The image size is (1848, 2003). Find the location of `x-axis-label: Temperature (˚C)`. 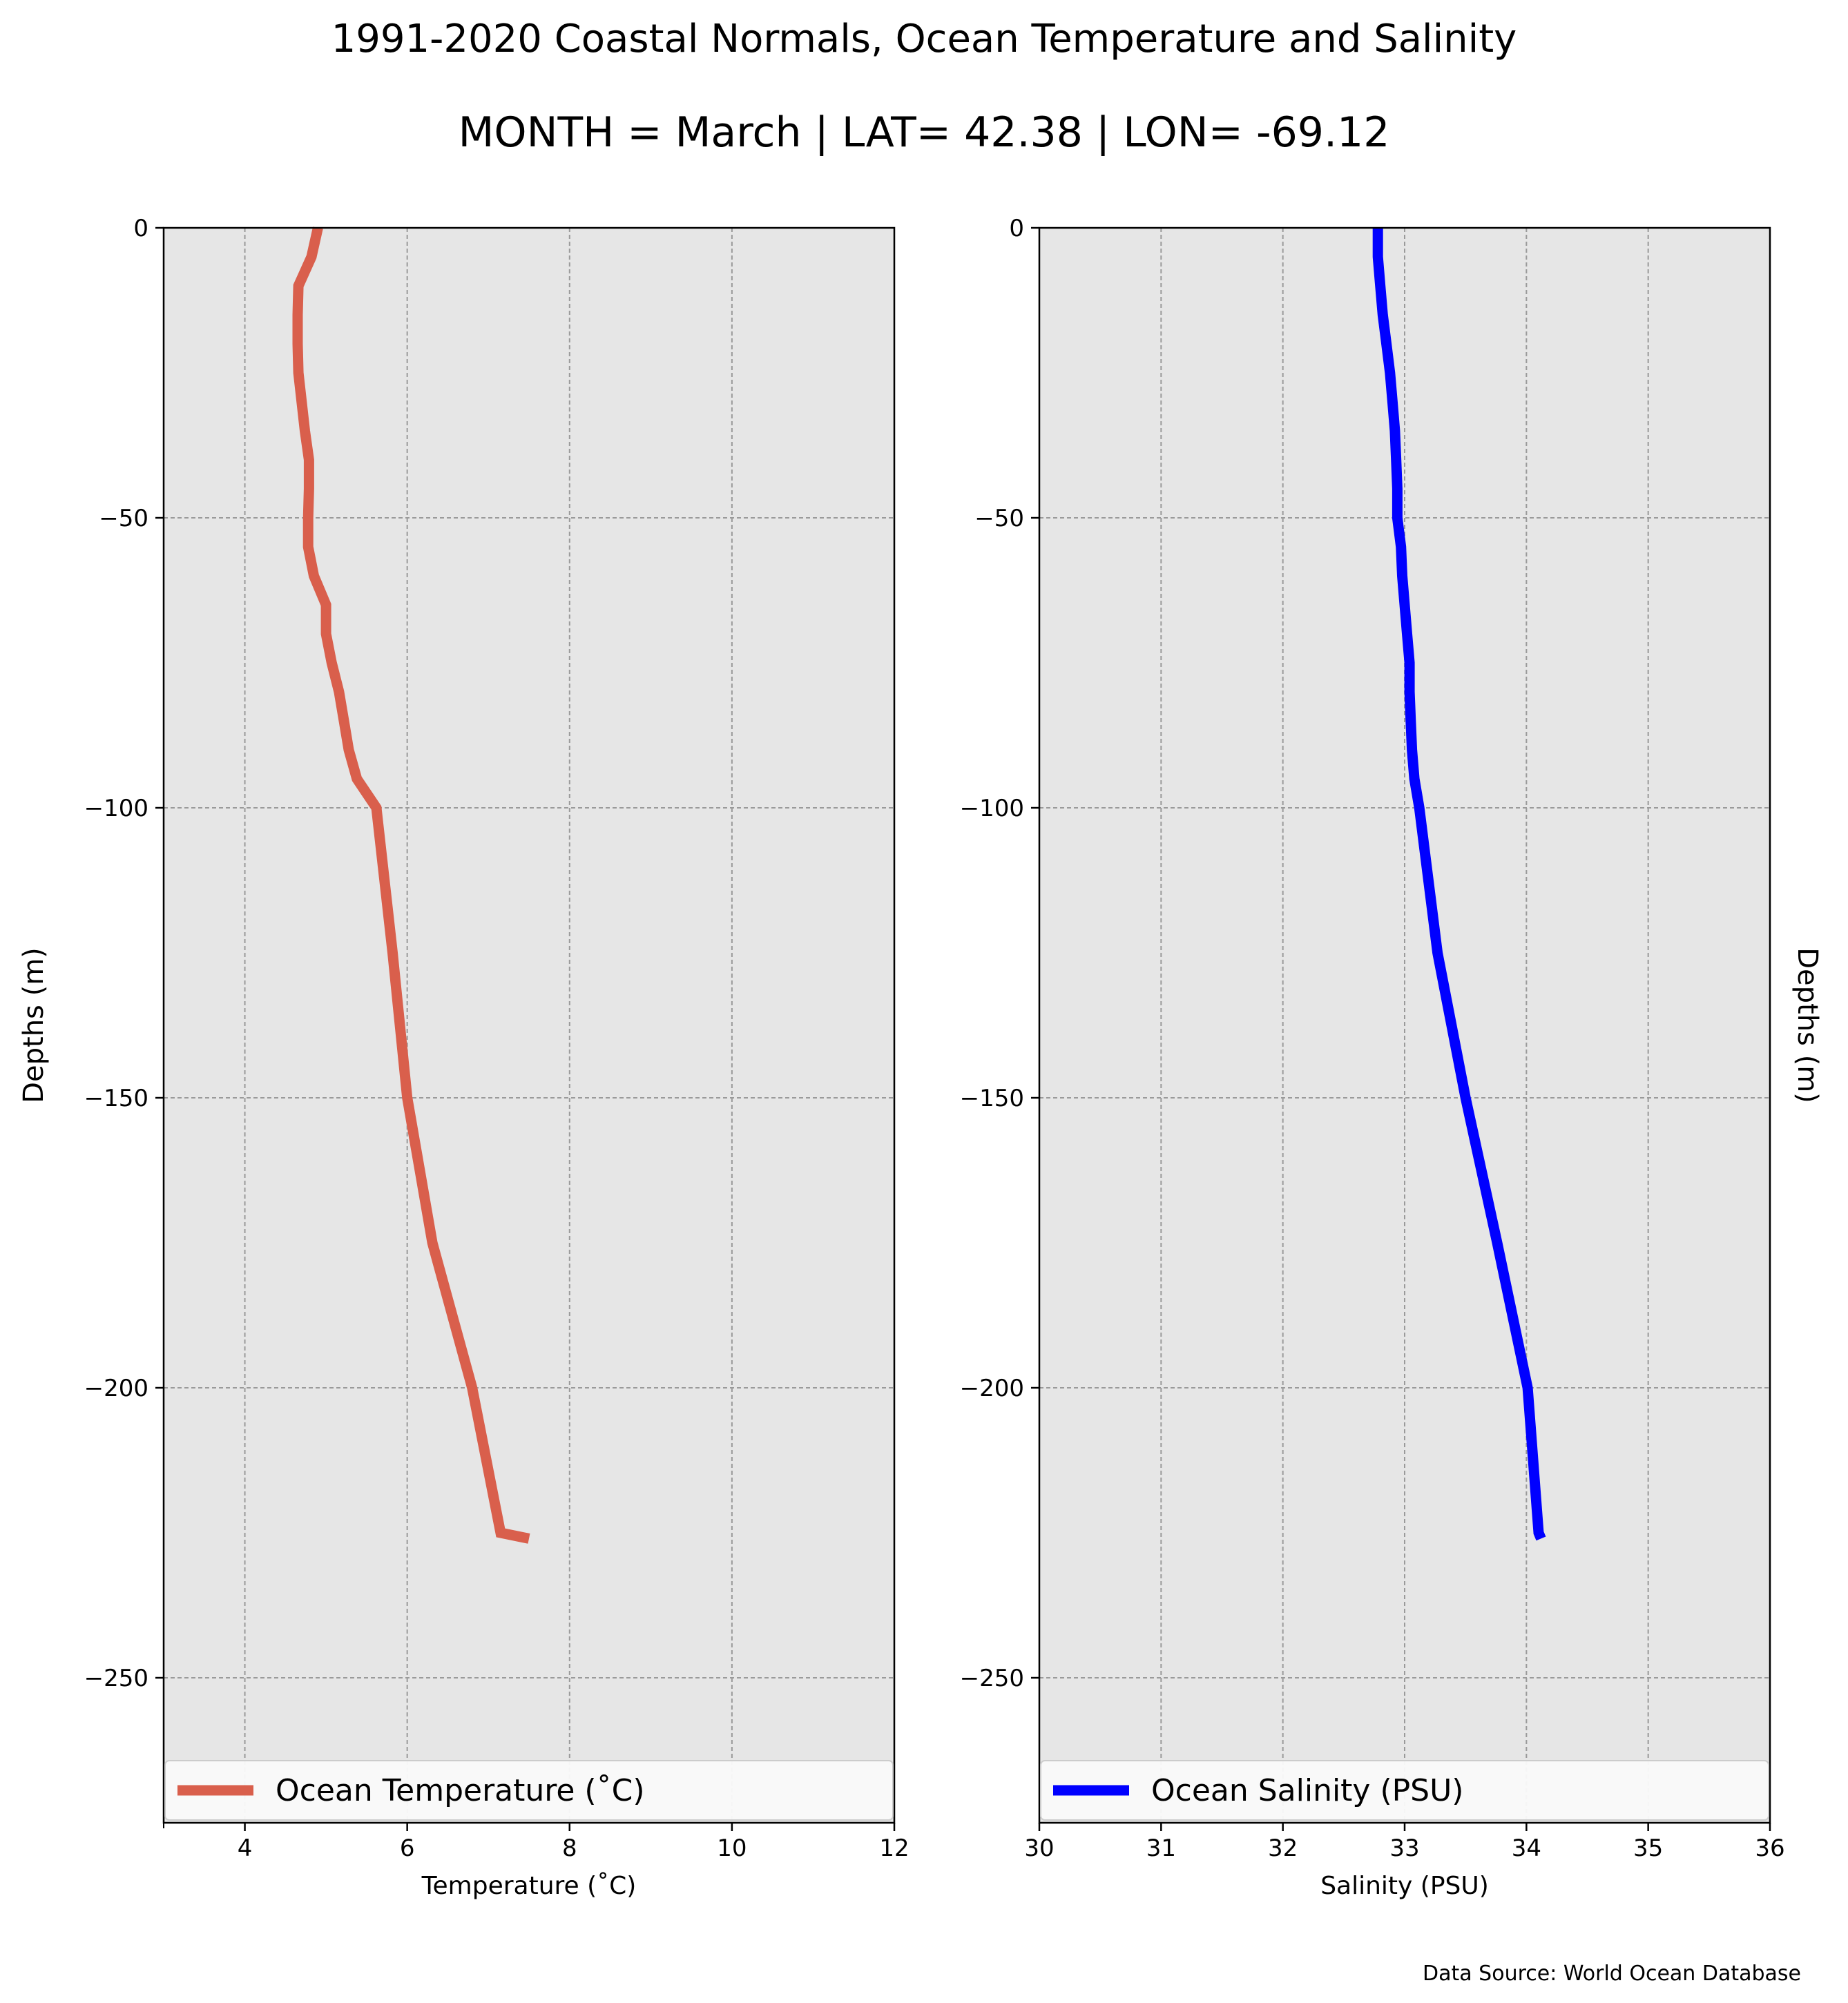

x-axis-label: Temperature (˚C) is located at coordinates (529, 1886).